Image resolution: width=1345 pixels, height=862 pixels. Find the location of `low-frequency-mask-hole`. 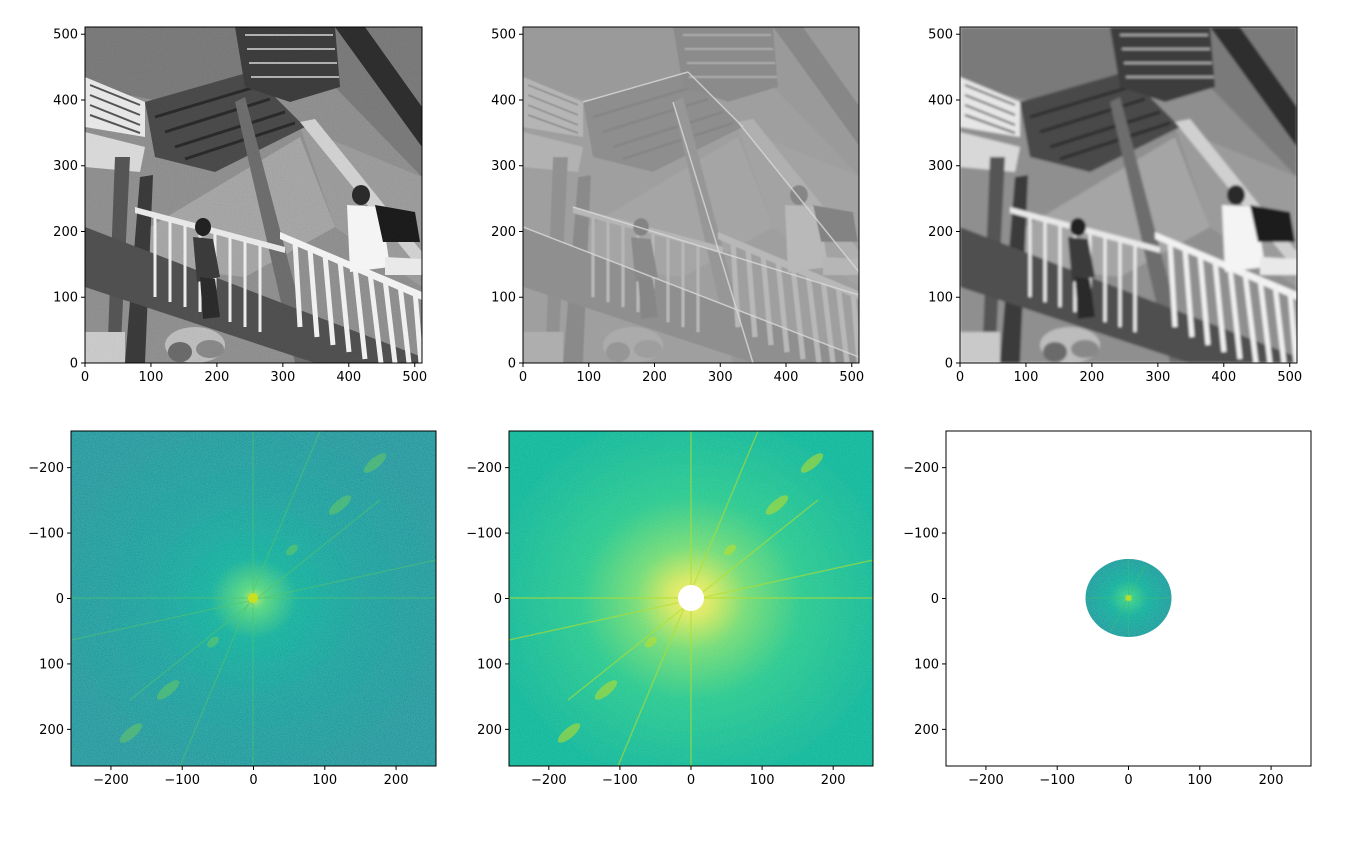

low-frequency-mask-hole is located at coordinates (691, 598).